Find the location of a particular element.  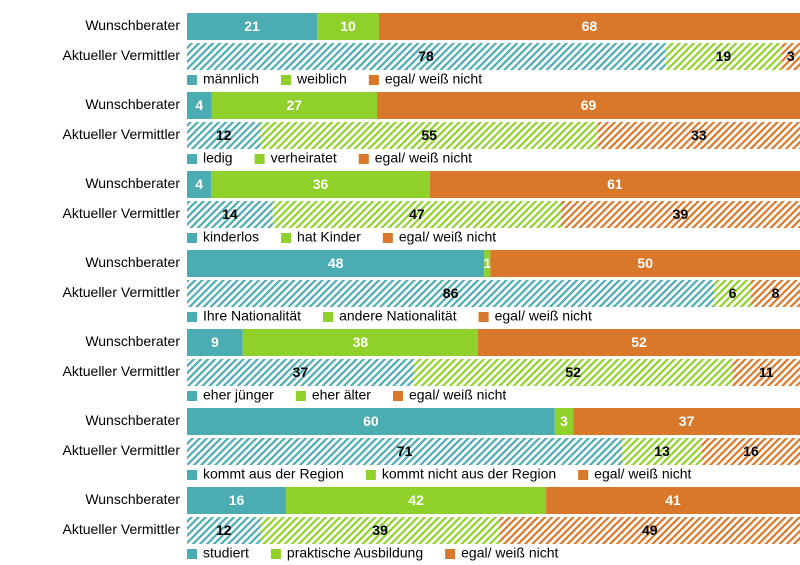

legend-label: männlich is located at coordinates (231, 79).